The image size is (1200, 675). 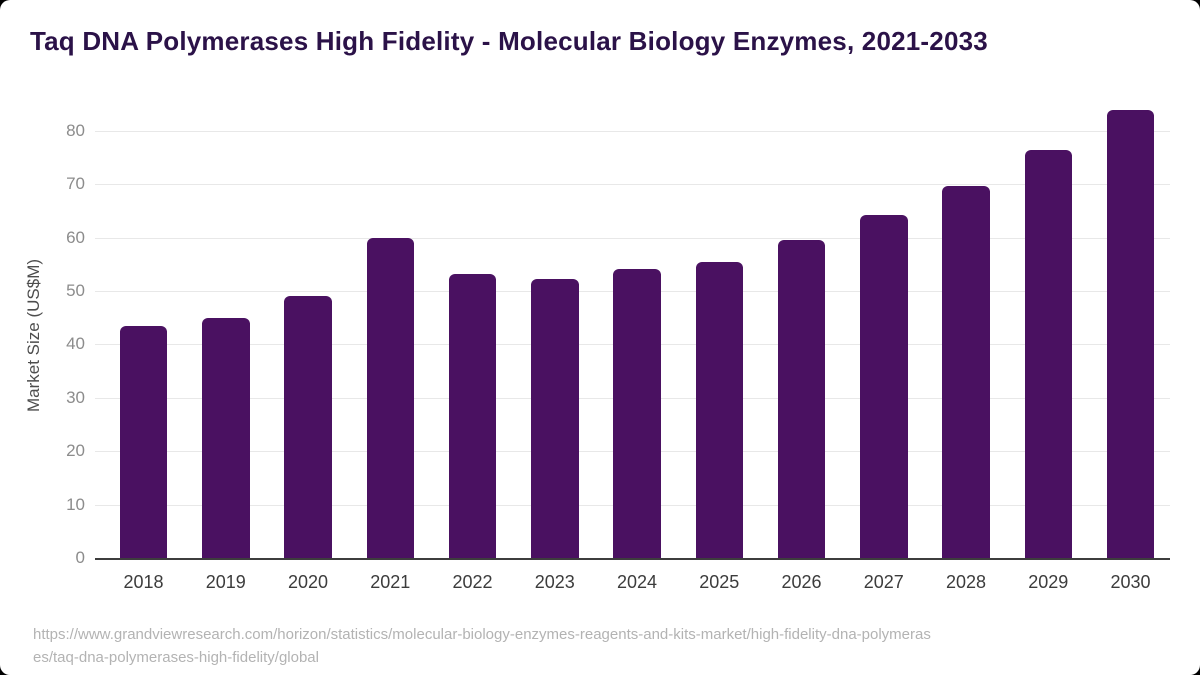 What do you see at coordinates (1130, 334) in the screenshot?
I see `bar-2030` at bounding box center [1130, 334].